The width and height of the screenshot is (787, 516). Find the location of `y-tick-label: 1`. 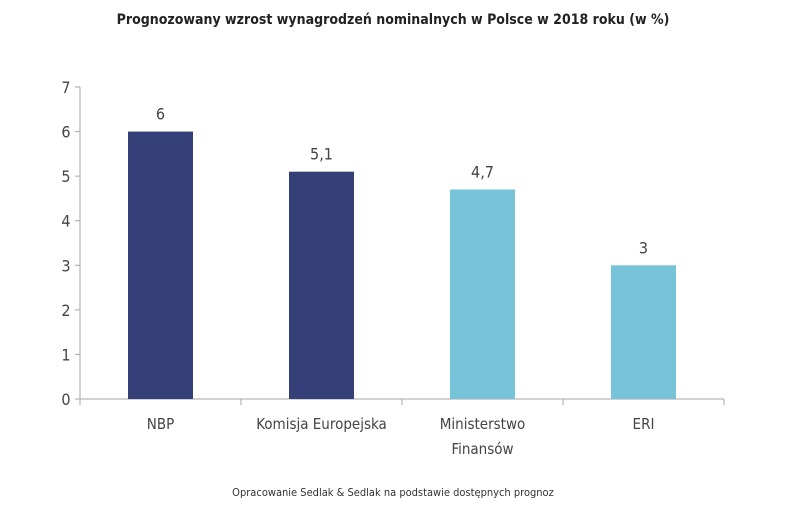

y-tick-label: 1 is located at coordinates (65, 354).